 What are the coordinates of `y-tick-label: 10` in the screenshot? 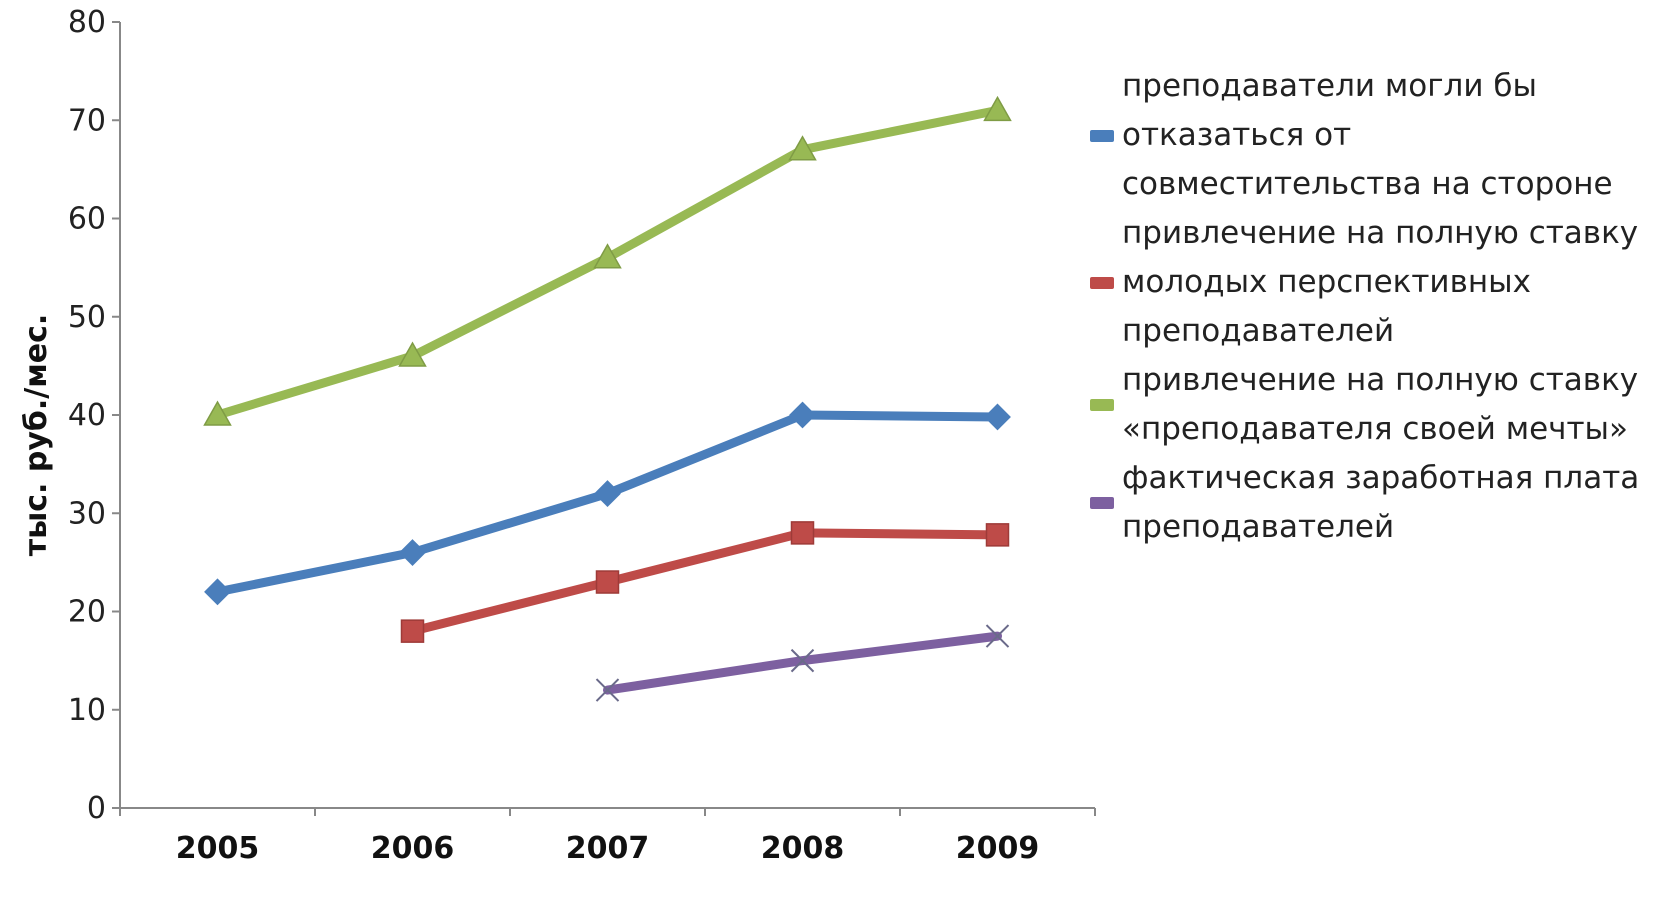 It's located at (87, 710).